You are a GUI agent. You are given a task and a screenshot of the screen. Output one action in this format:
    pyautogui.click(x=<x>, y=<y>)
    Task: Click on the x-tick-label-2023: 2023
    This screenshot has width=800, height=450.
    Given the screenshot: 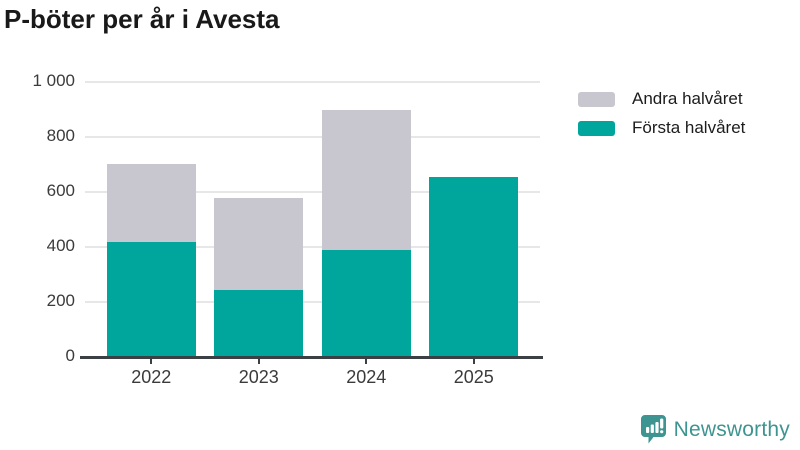 What is the action you would take?
    pyautogui.click(x=258, y=377)
    